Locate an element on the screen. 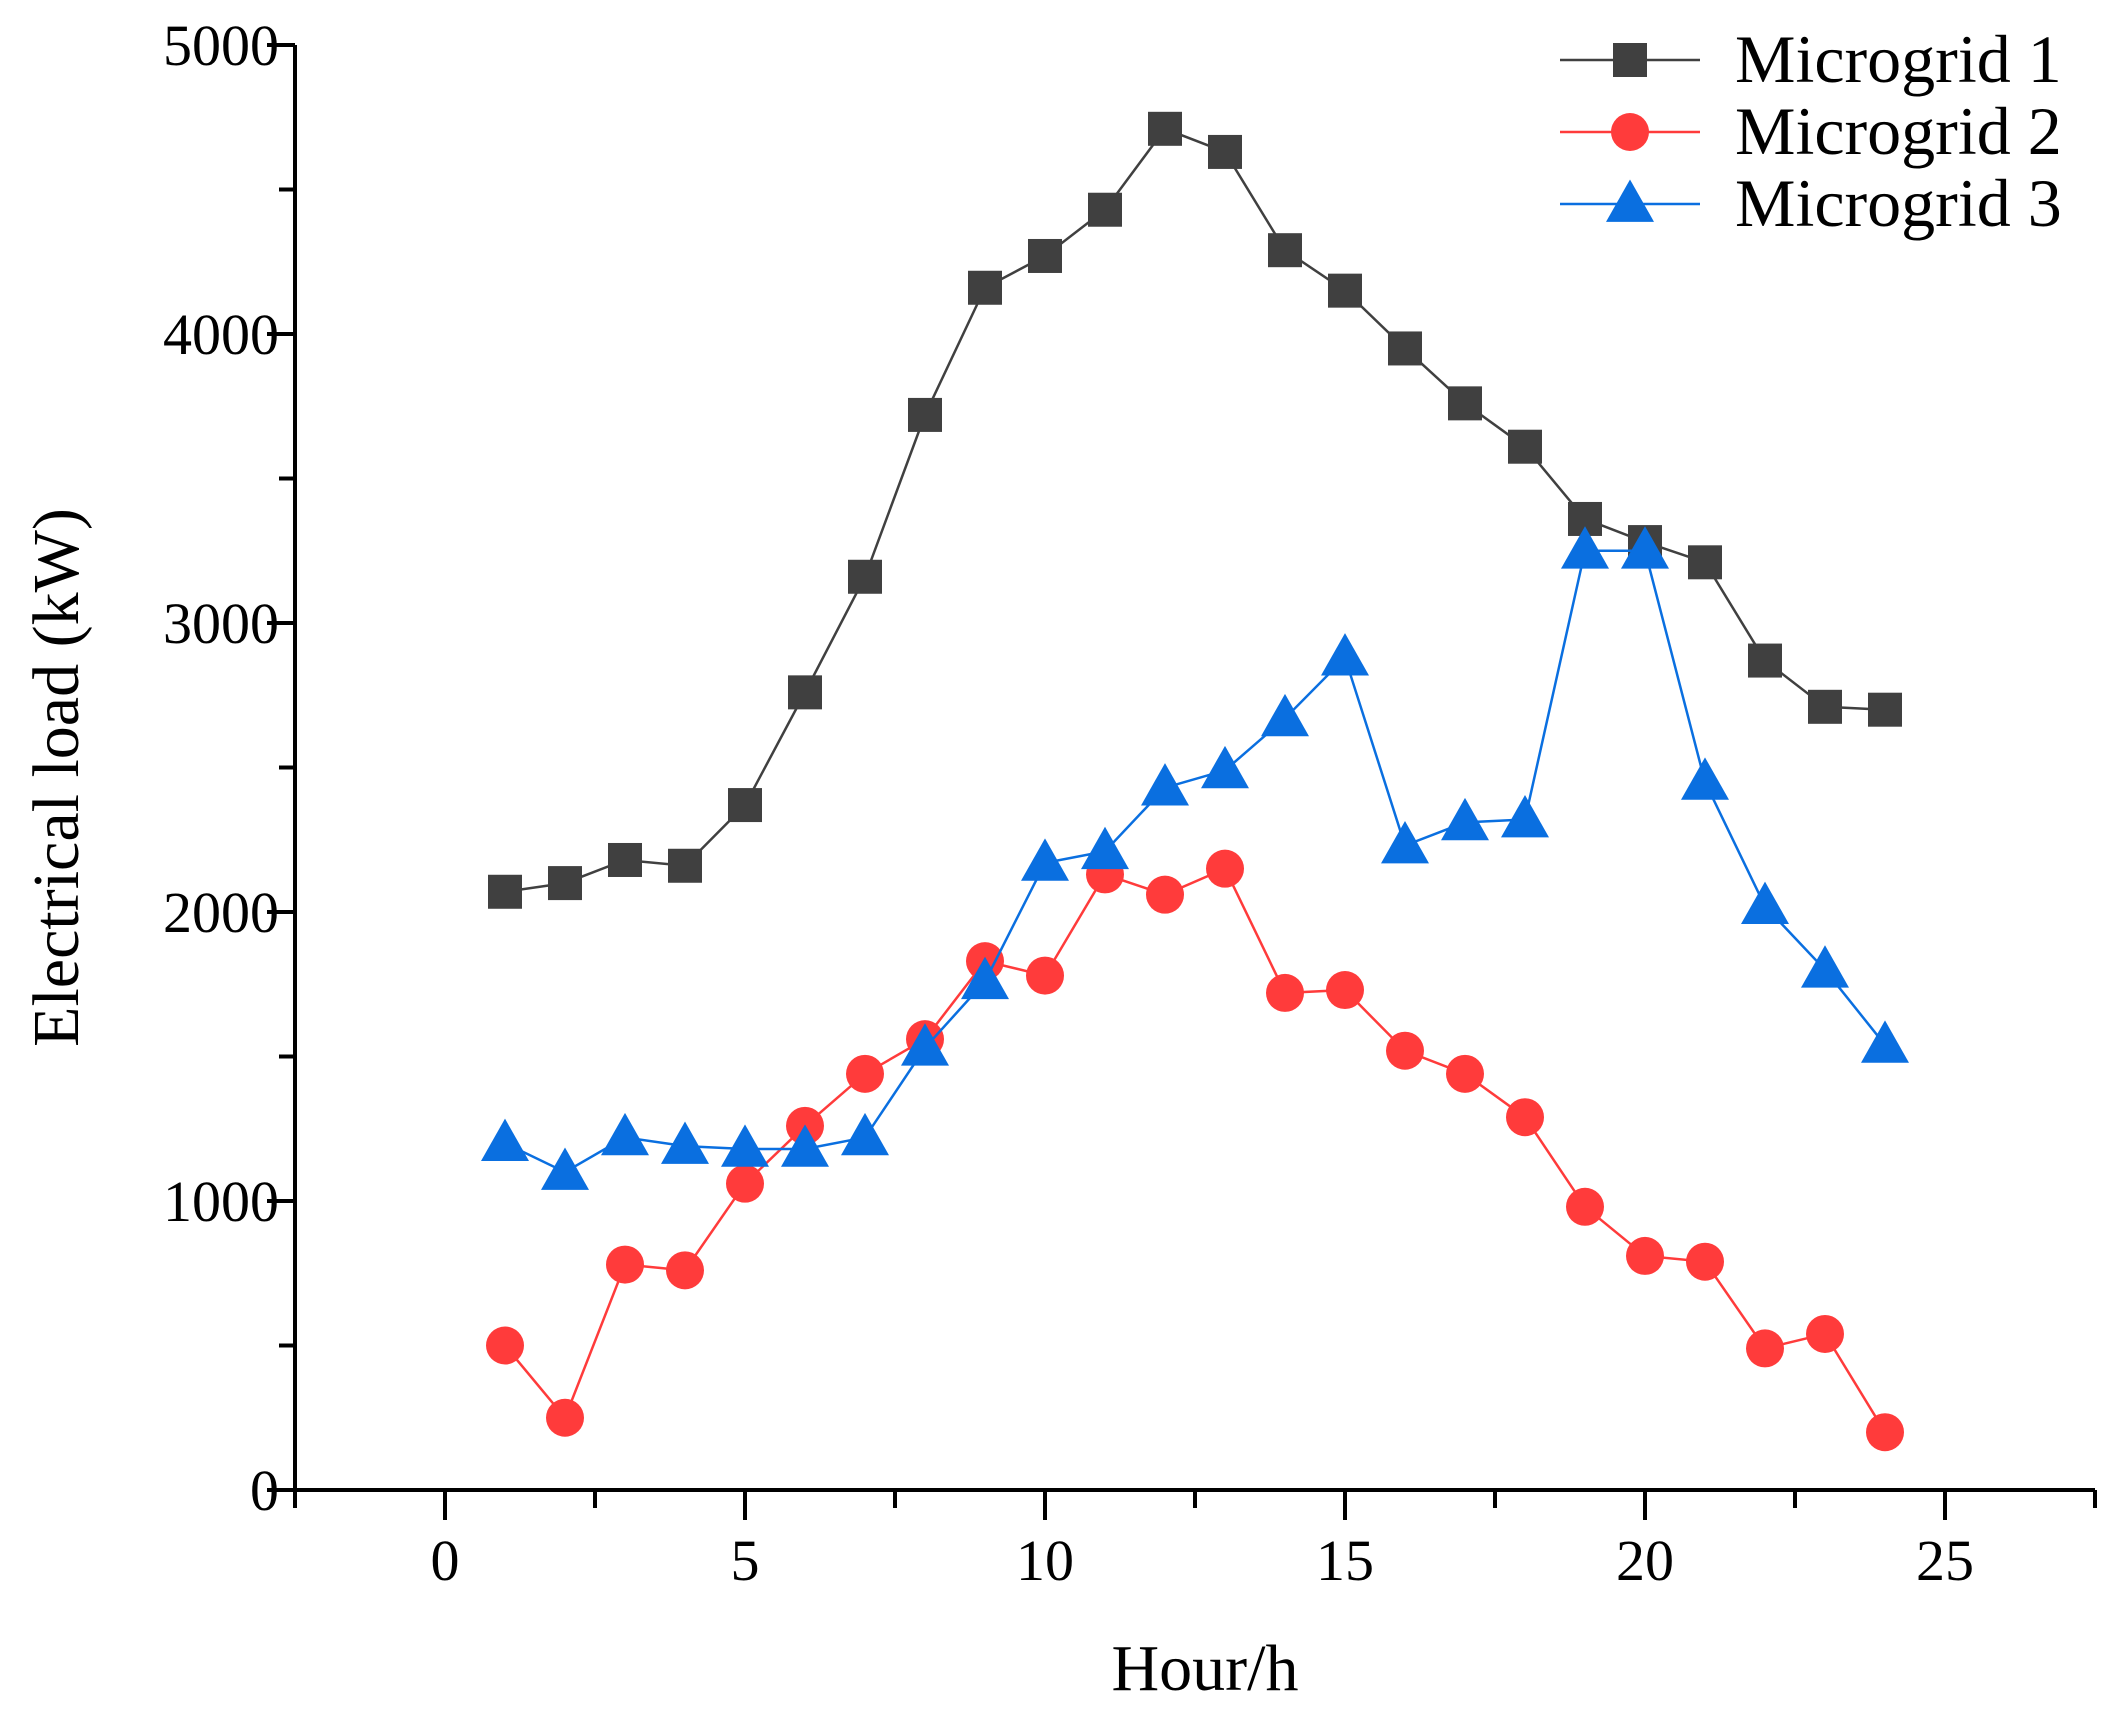 Image resolution: width=2117 pixels, height=1717 pixels. legend-label: Microgrid 2 is located at coordinates (1898, 131).